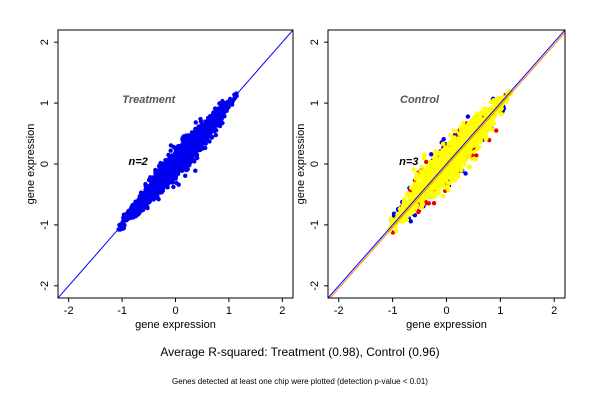 This screenshot has height=400, width=600. Describe the element at coordinates (45, 164) in the screenshot. I see `y-tick-label: 0` at that location.